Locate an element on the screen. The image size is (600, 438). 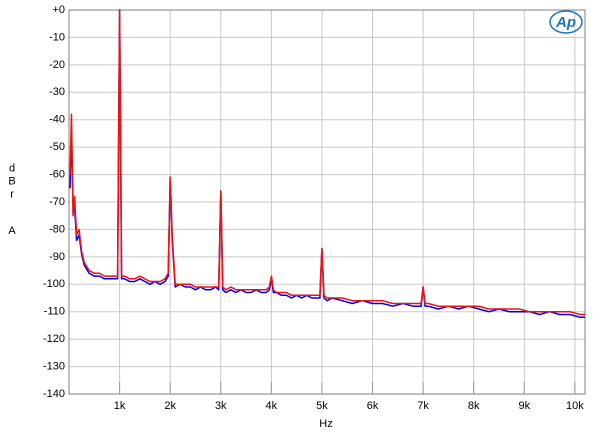
y-tick-label: -70 is located at coordinates (57, 202).